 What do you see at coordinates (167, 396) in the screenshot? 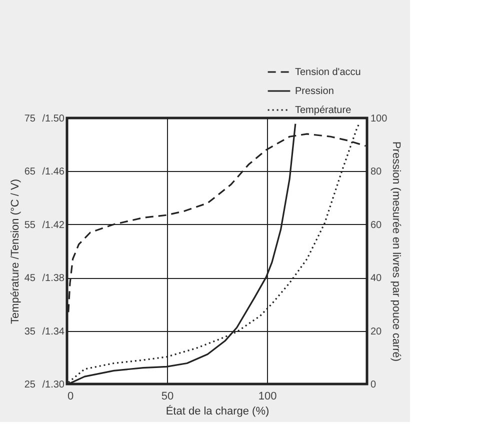
I see `x-tick-label: 50` at bounding box center [167, 396].